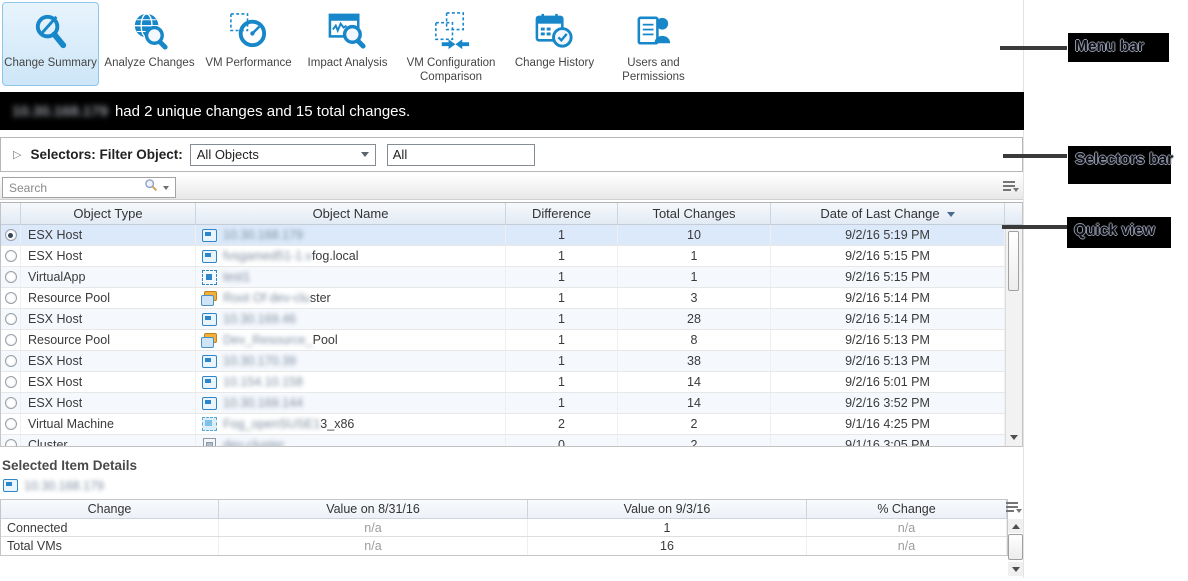  What do you see at coordinates (149, 36) in the screenshot?
I see `menu-item-analyze-changes: Analyze Changes` at bounding box center [149, 36].